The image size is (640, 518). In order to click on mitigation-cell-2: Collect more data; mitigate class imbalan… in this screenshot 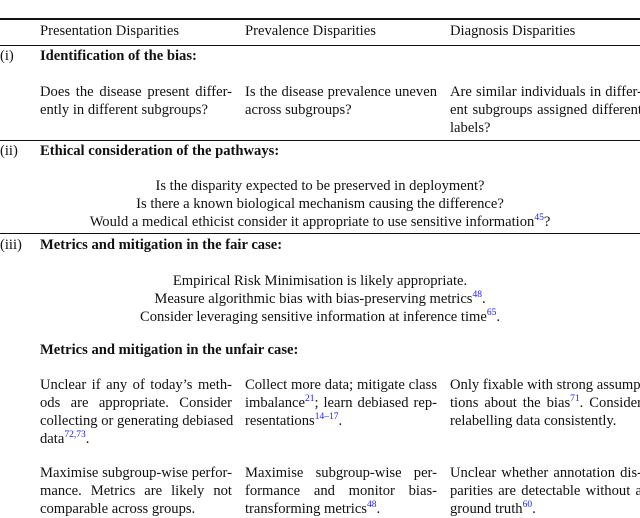, I will do `click(341, 403)`.